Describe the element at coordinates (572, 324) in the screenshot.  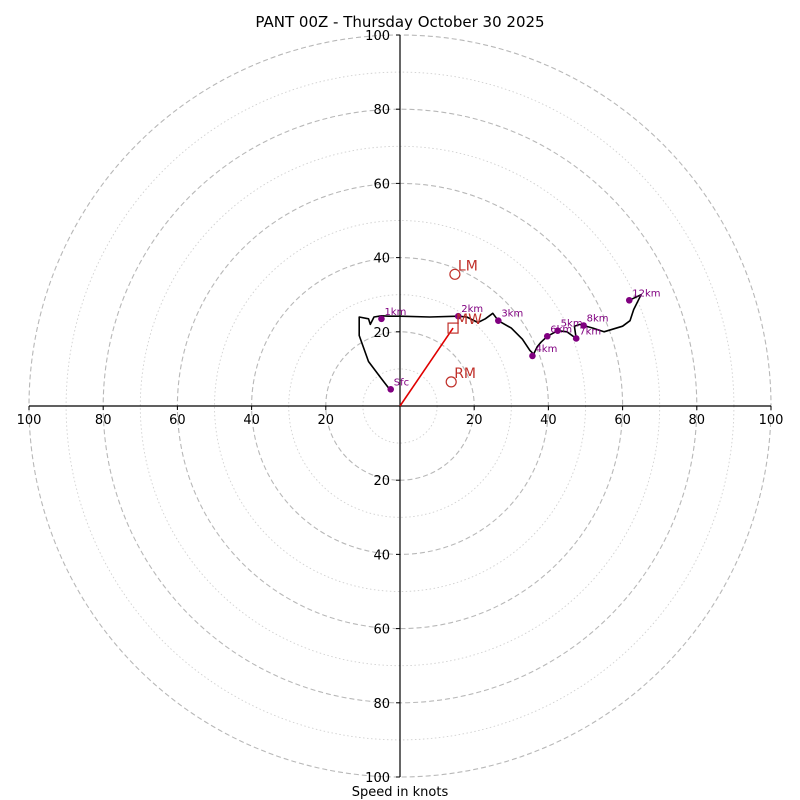
I see `height-label: 5km` at that location.